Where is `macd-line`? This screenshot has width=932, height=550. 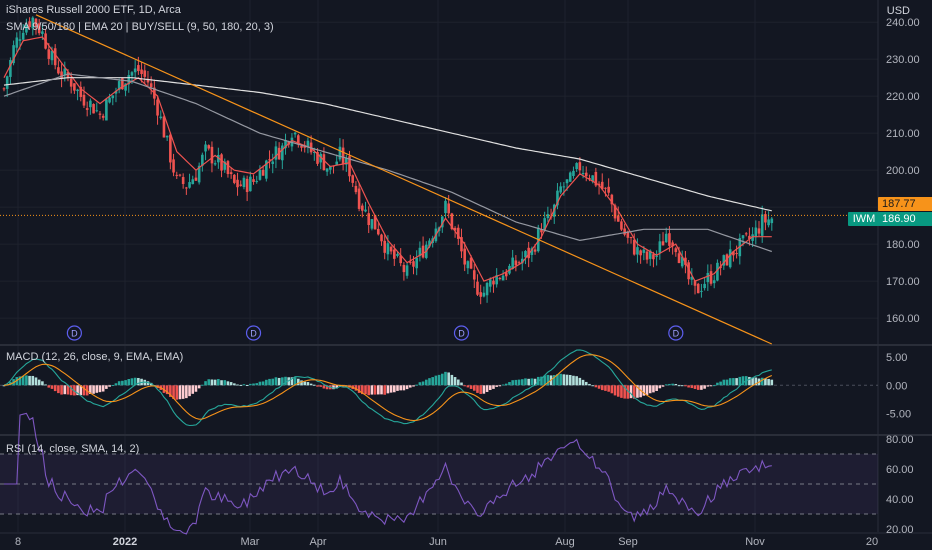 macd-line is located at coordinates (387, 388).